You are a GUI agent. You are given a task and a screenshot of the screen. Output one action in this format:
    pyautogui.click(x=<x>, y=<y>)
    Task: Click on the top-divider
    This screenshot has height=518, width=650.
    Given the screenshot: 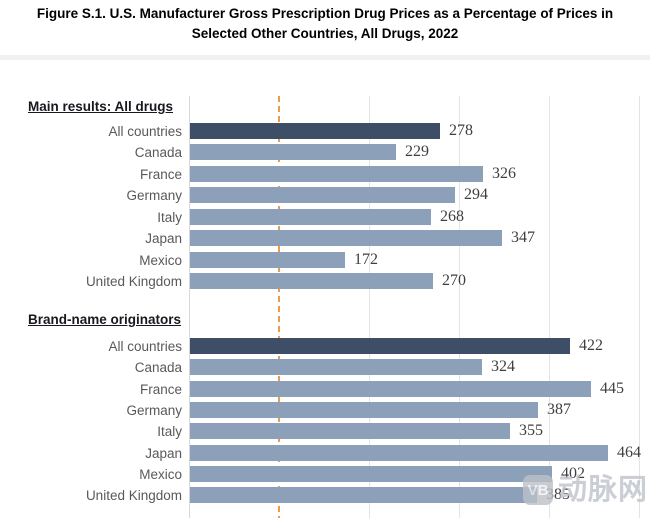 What is the action you would take?
    pyautogui.click(x=325, y=57)
    